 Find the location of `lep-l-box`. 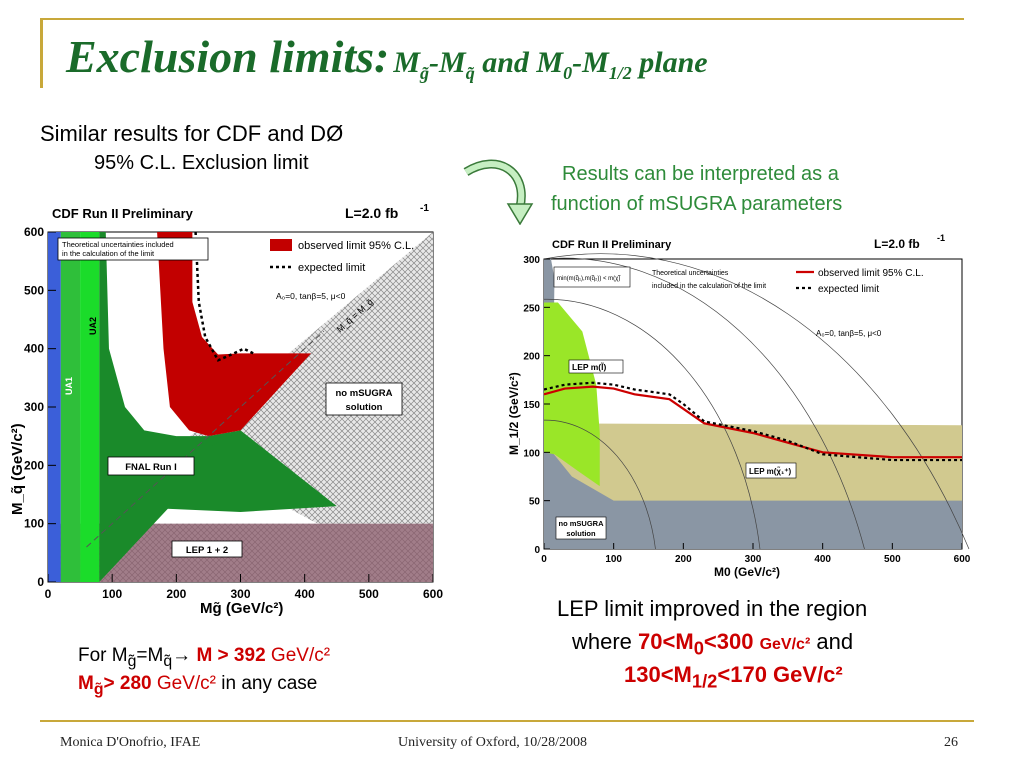

lep-l-box is located at coordinates (596, 366).